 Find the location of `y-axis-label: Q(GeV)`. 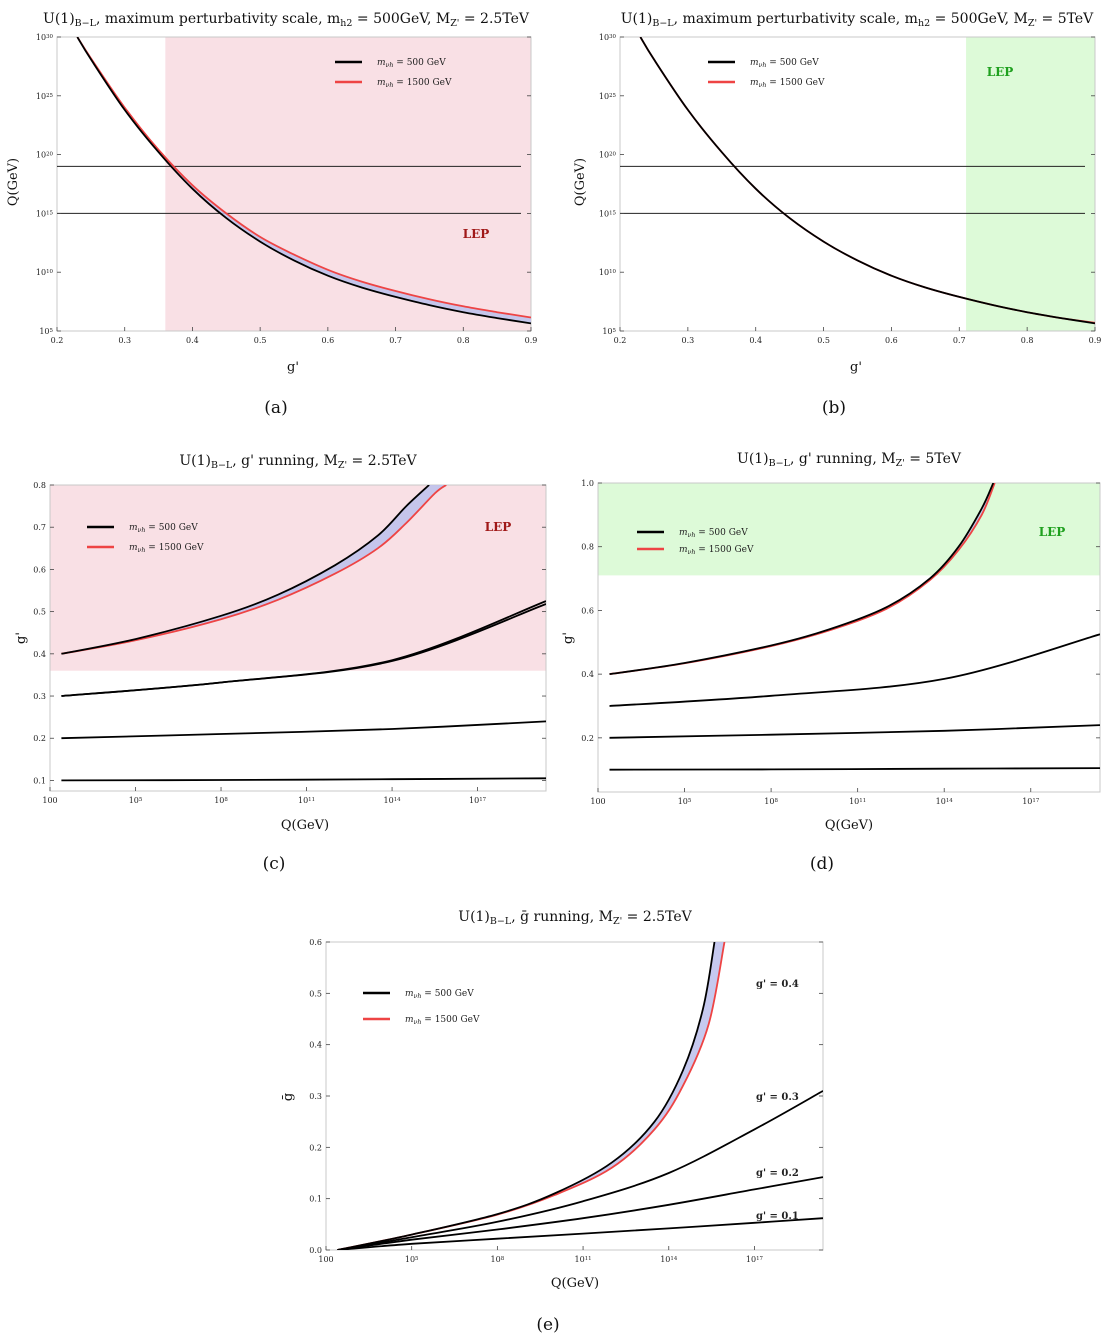

y-axis-label: Q(GeV) is located at coordinates (13, 182).